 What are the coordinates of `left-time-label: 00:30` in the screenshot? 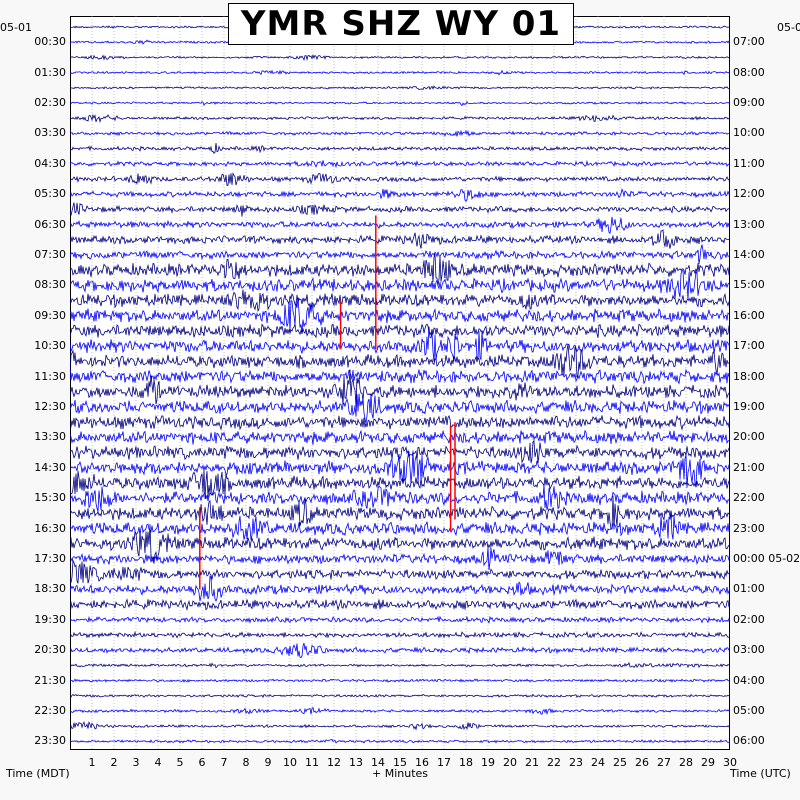 It's located at (50, 42).